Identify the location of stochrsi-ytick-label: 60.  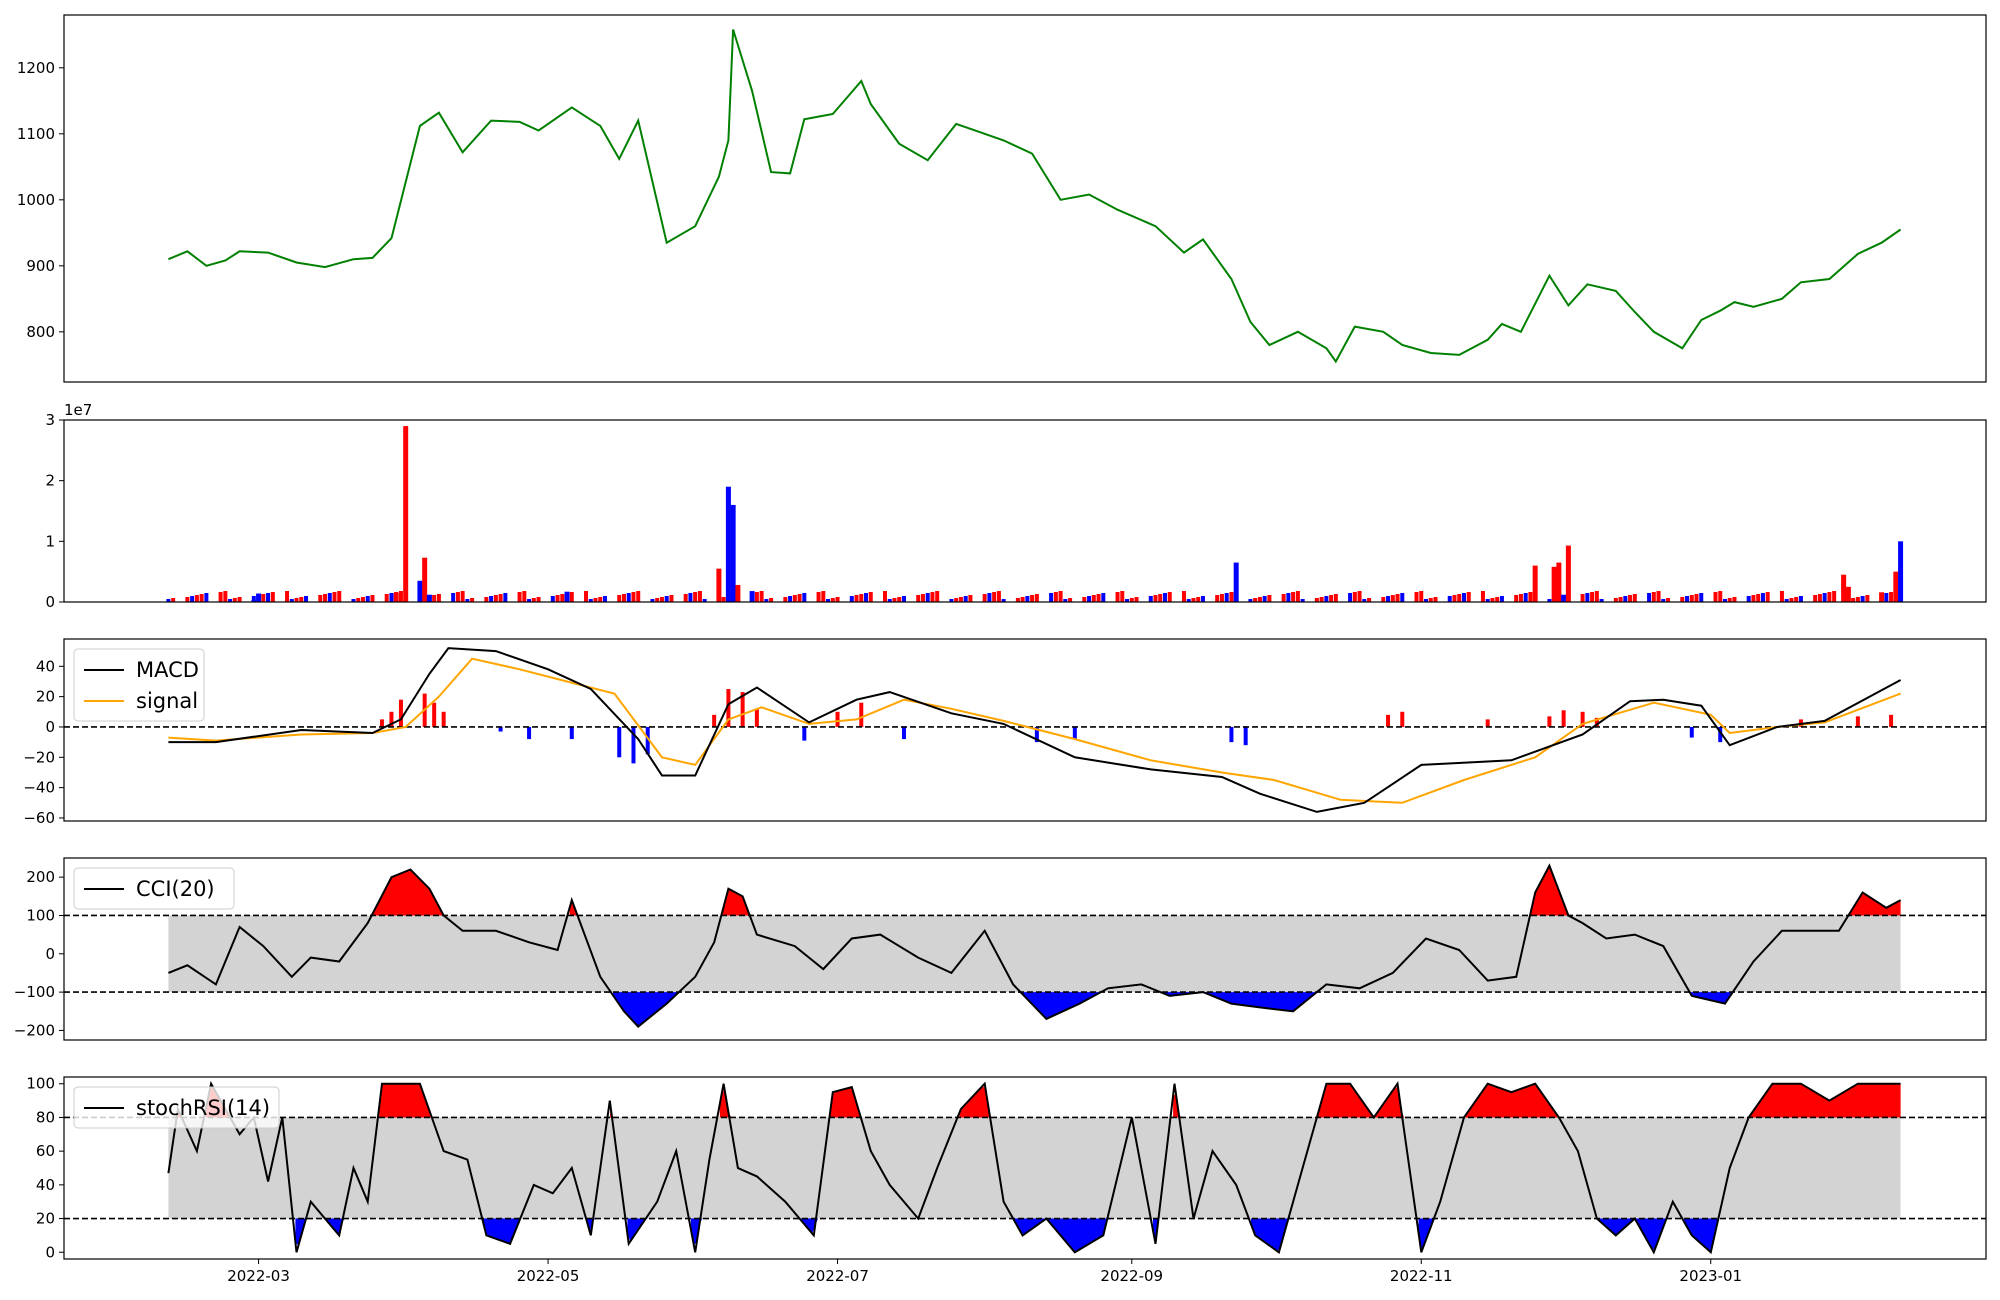
(45, 1151).